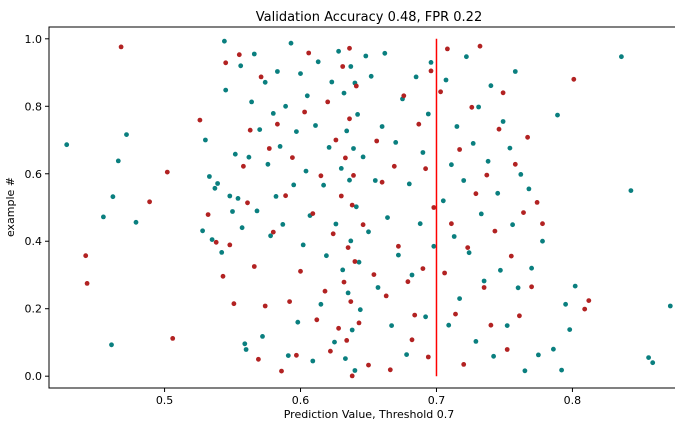 The image size is (675, 428). I want to click on y-tick-label: 1.0, so click(34, 39).